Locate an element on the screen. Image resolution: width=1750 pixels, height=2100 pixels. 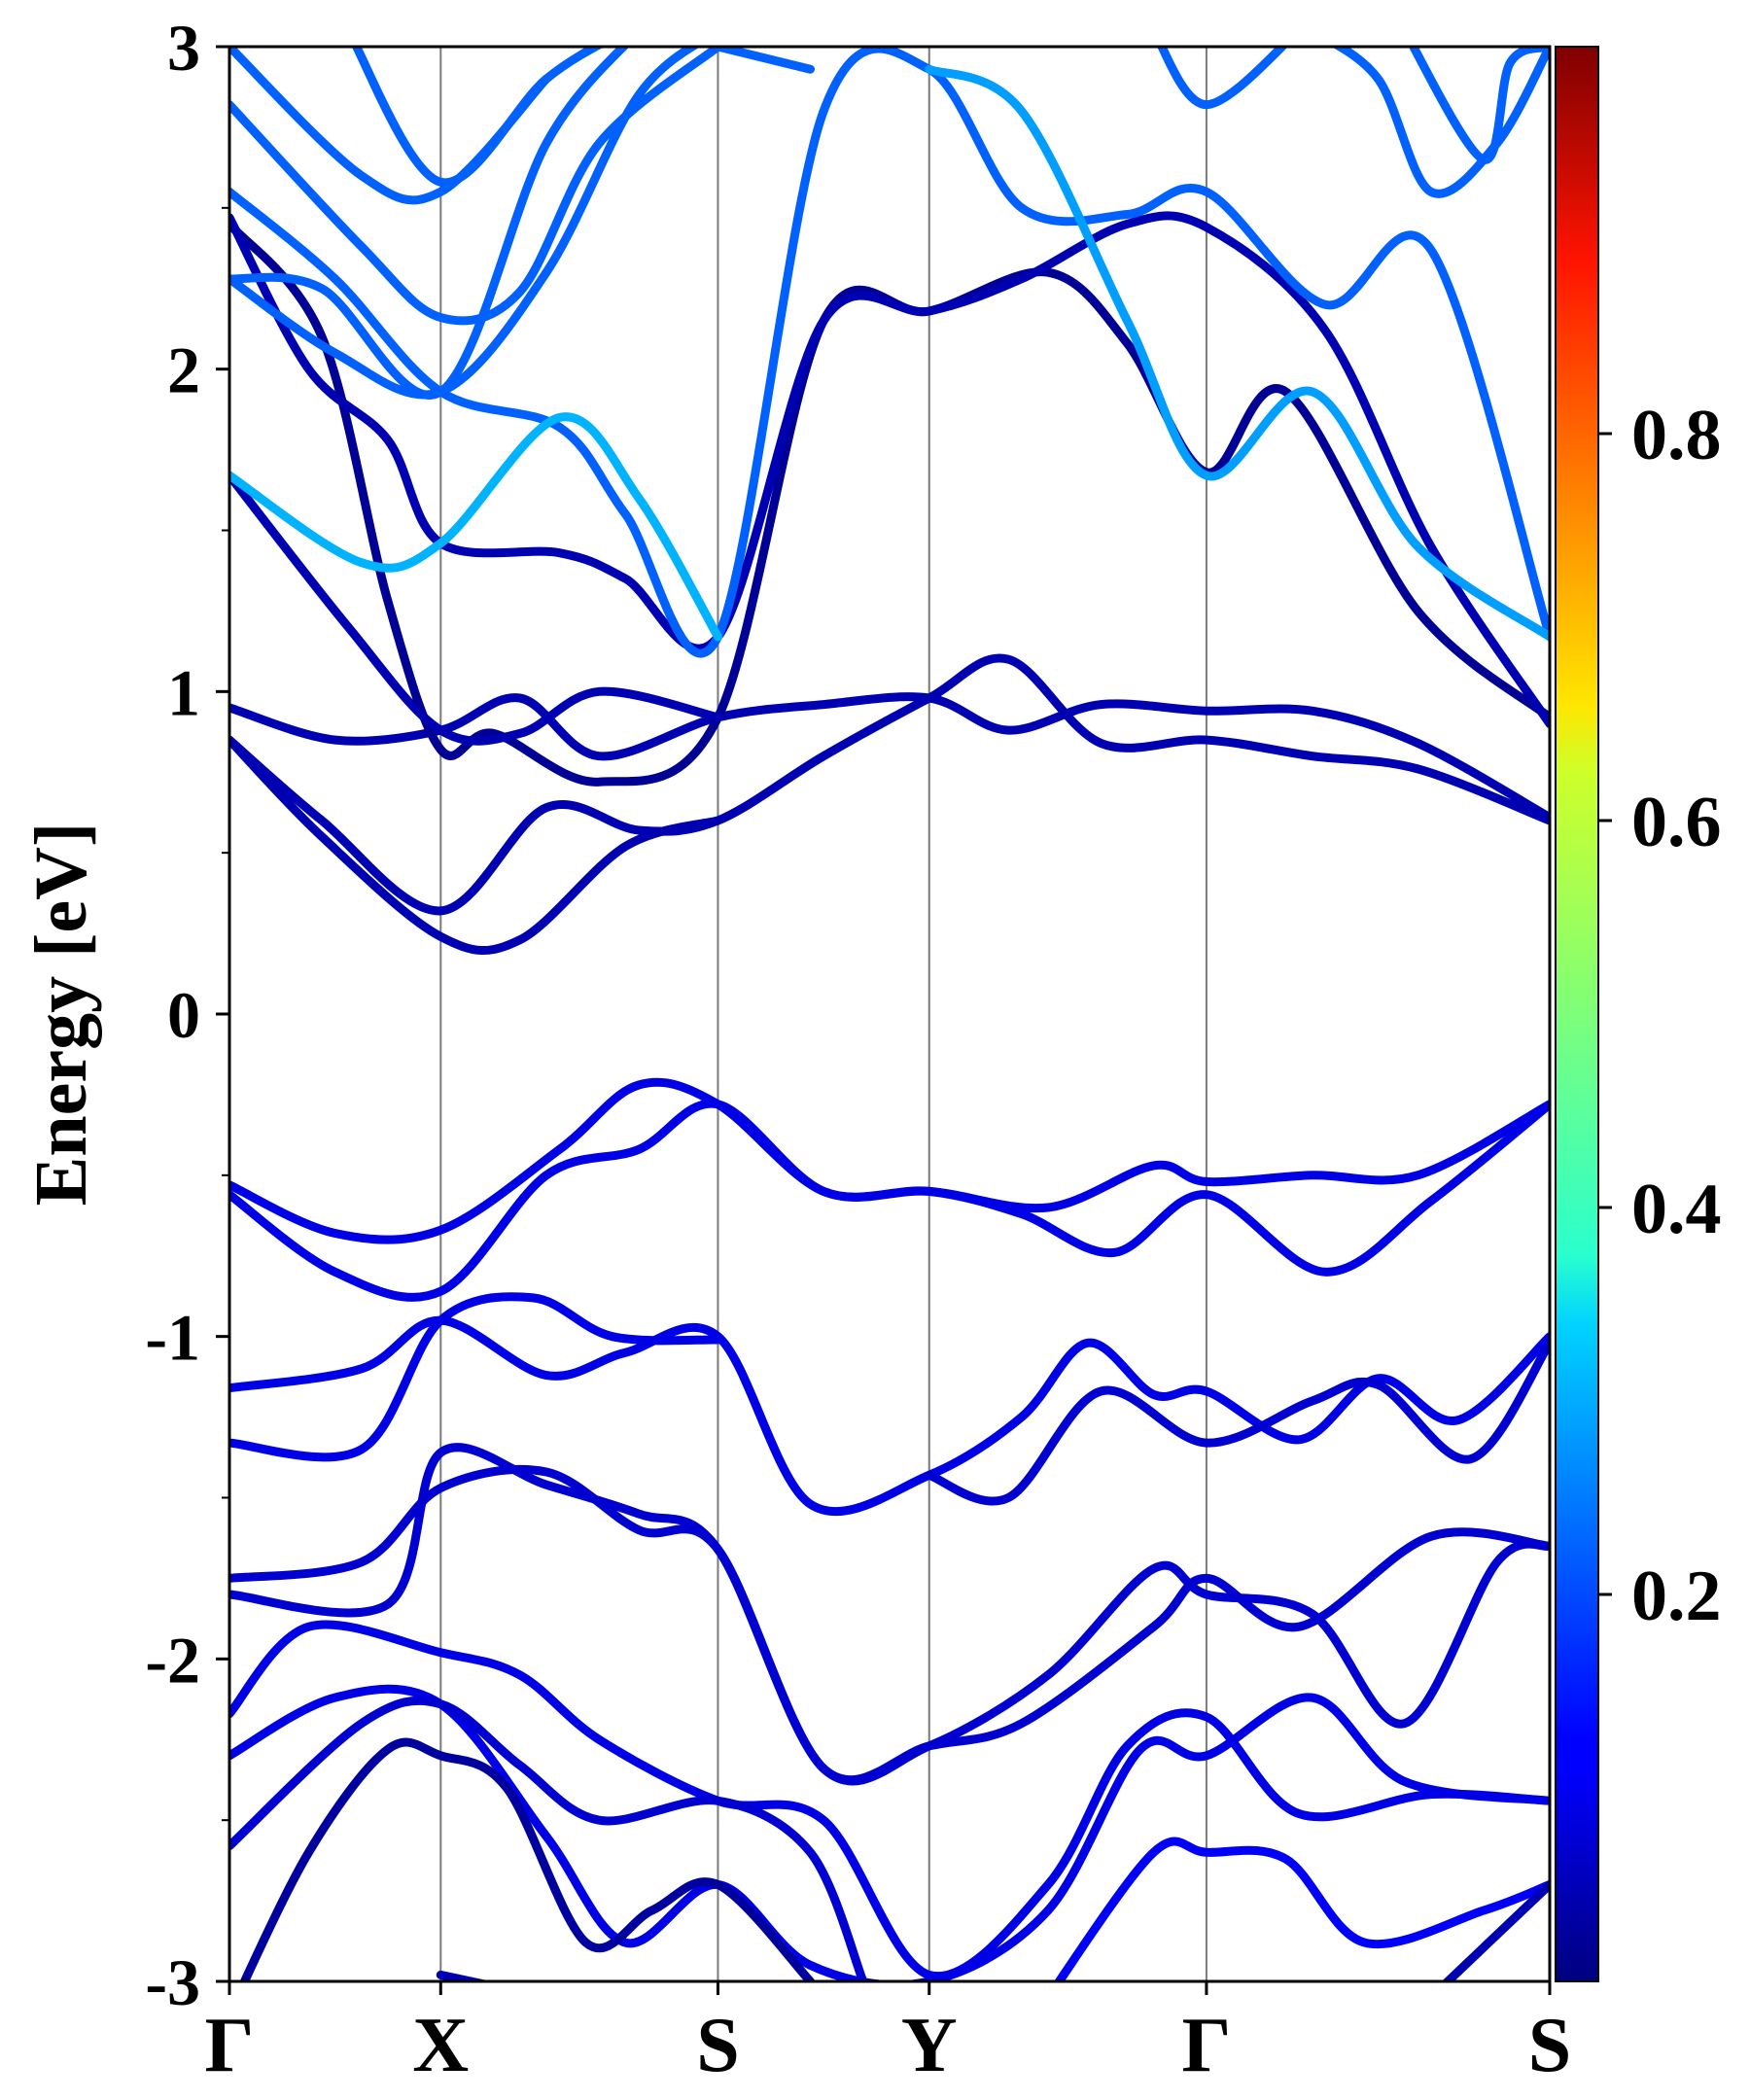
x-tick-label: X is located at coordinates (440, 2045).